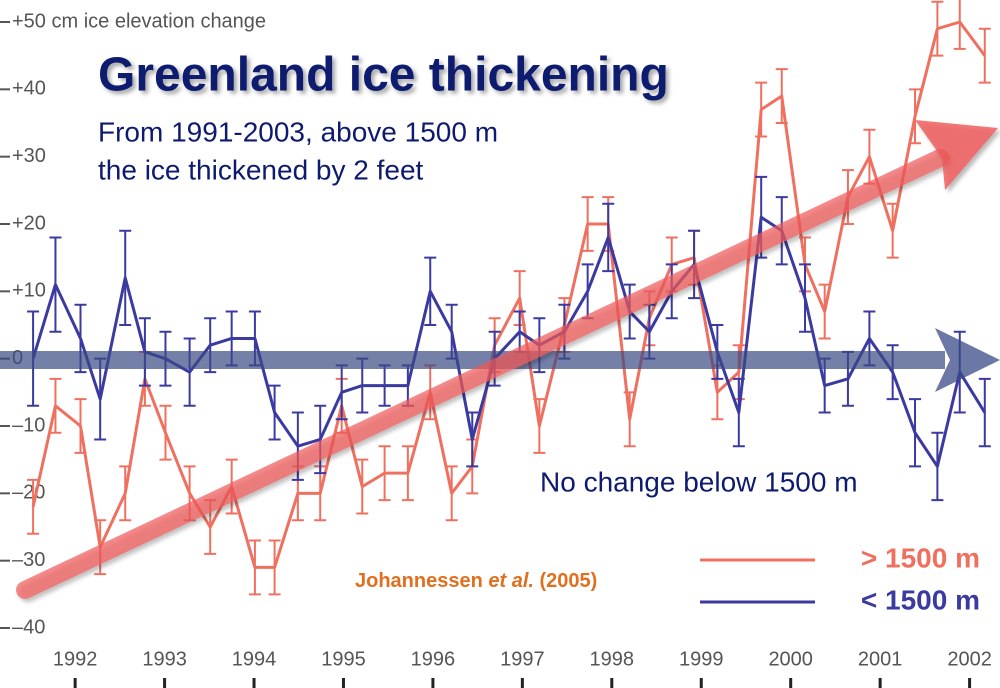 This screenshot has width=1000, height=688. What do you see at coordinates (28, 493) in the screenshot?
I see `y-tick-label: –20` at bounding box center [28, 493].